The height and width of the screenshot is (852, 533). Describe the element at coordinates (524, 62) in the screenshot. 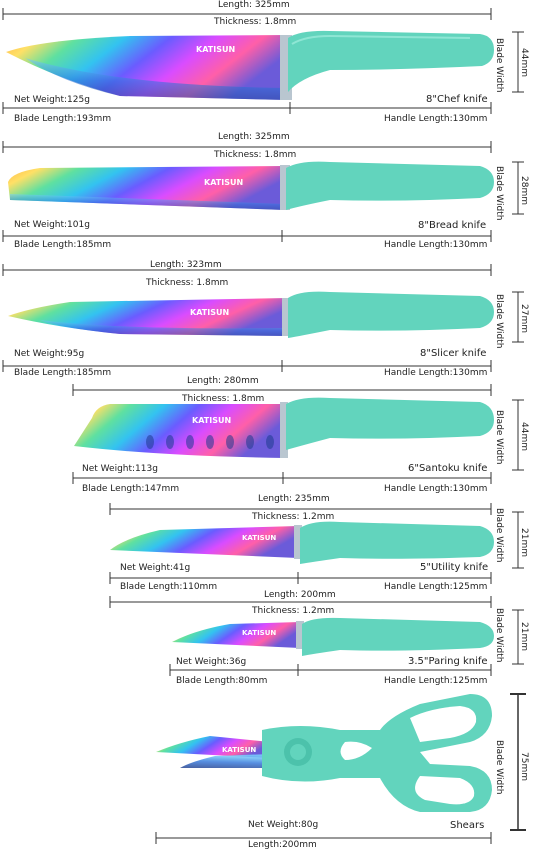

I see `blade-width-1: 44mm` at that location.